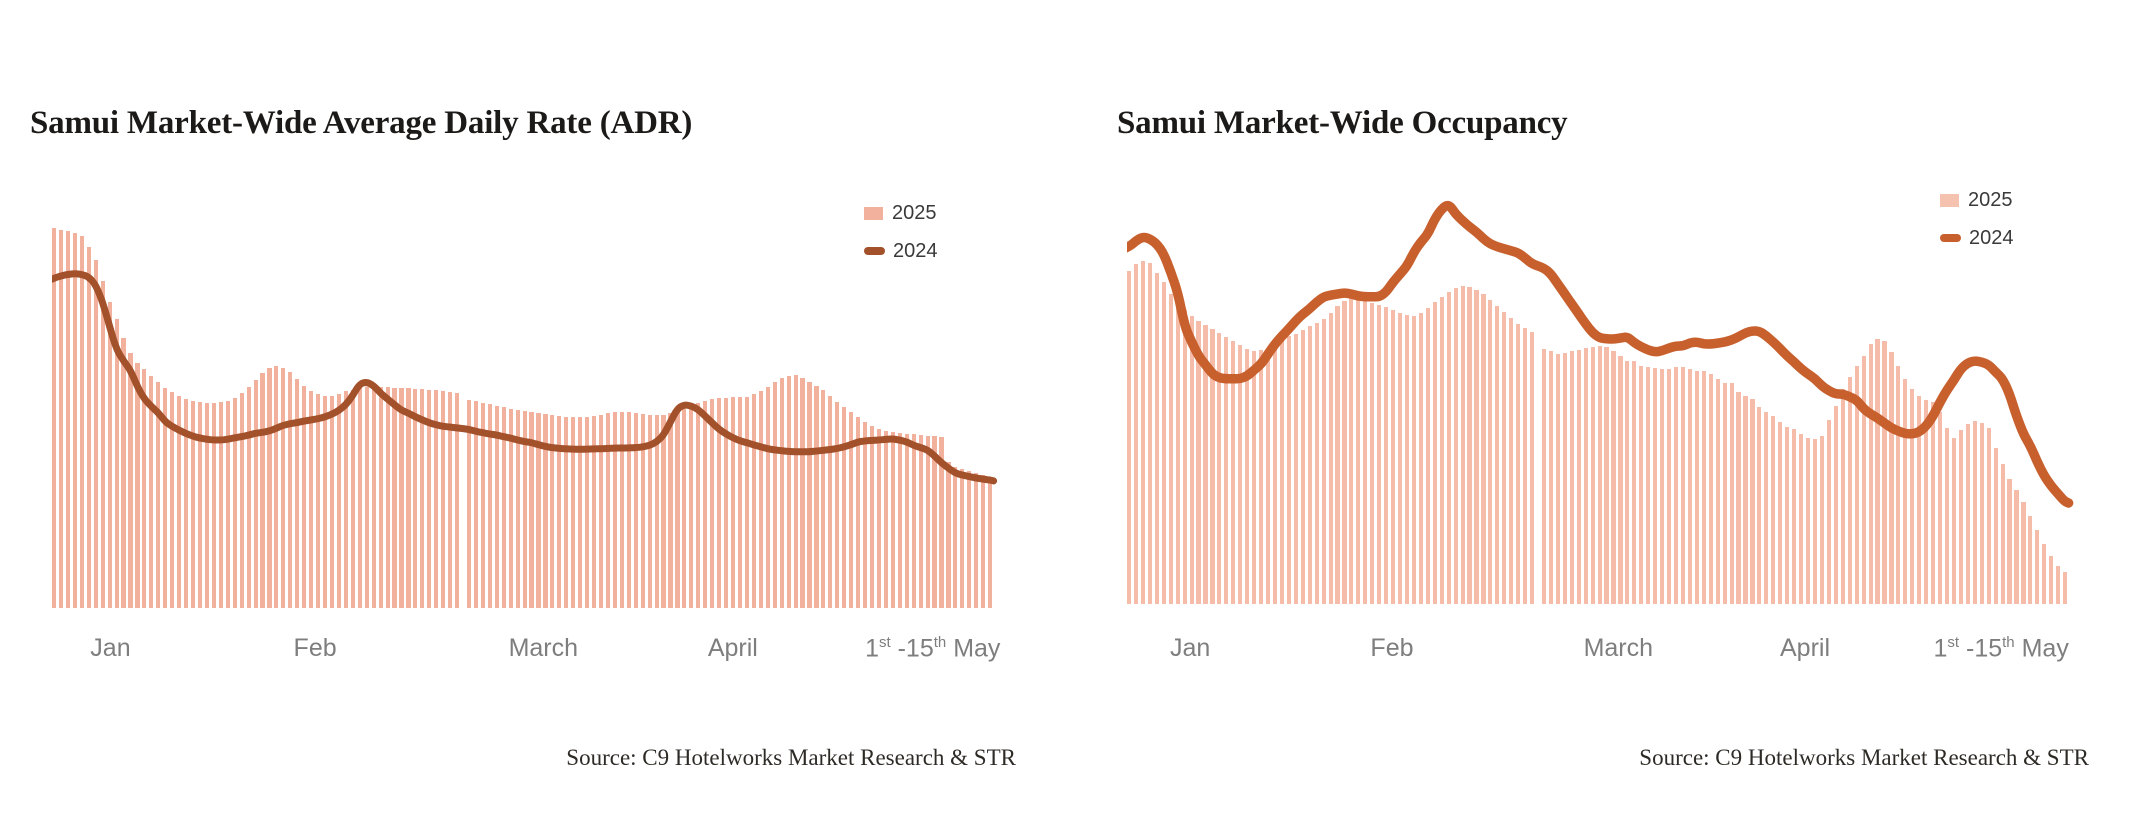 Image resolution: width=2138 pixels, height=832 pixels. Describe the element at coordinates (920, 521) in the screenshot. I see `bar-2025-day124` at that location.